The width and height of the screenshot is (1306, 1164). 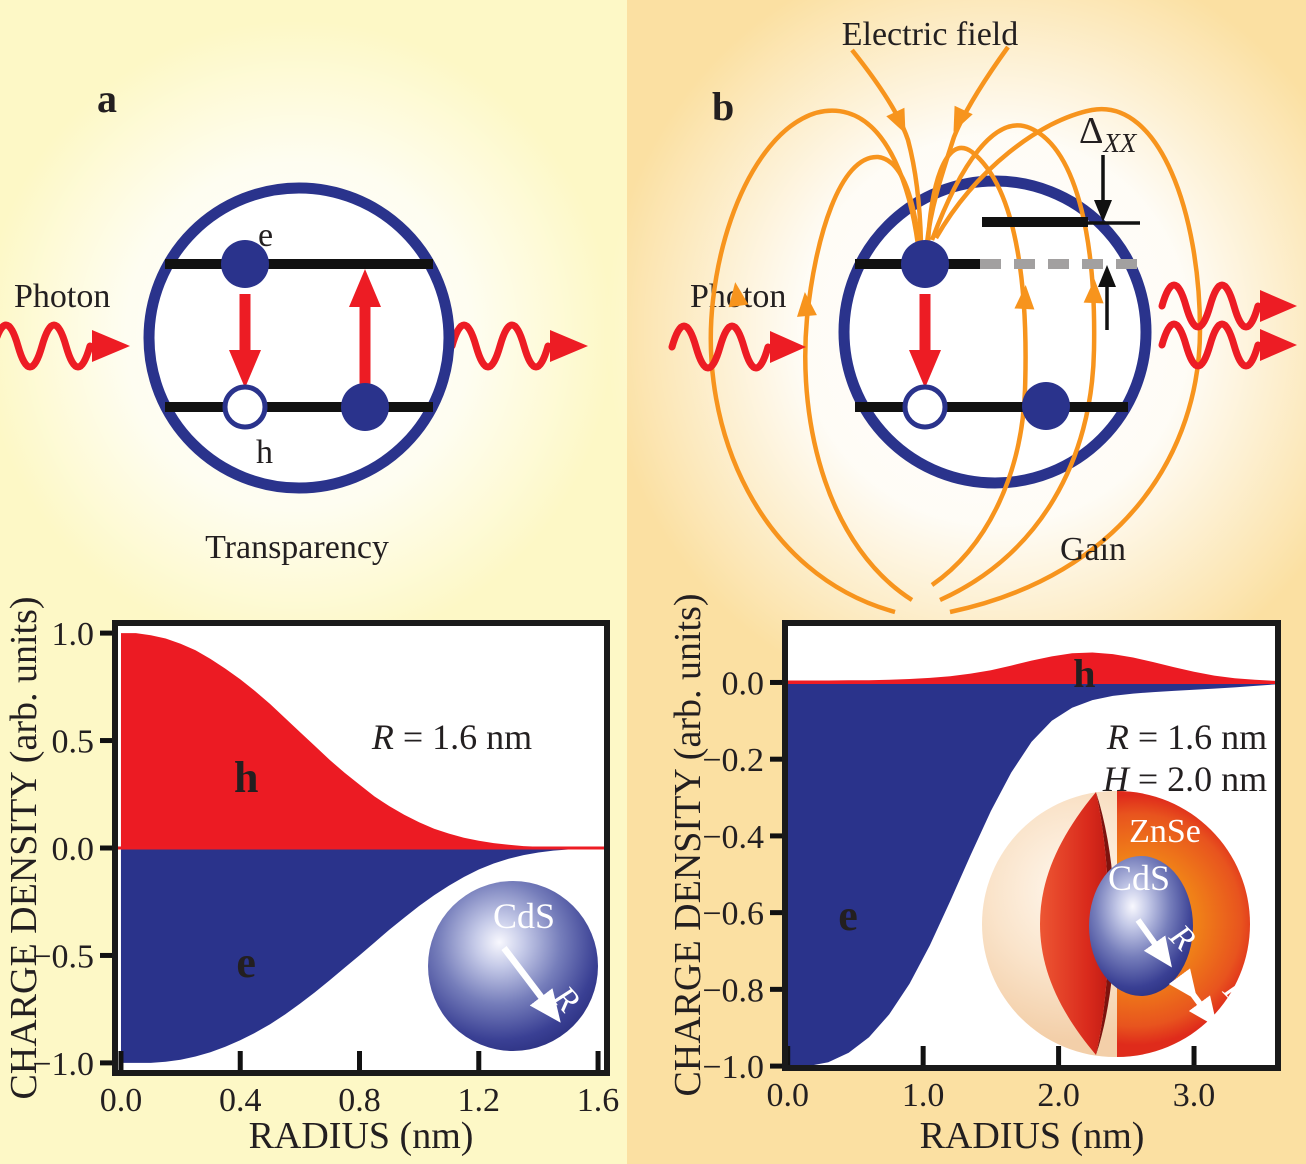 I want to click on panel-b-letter: b, so click(x=723, y=106).